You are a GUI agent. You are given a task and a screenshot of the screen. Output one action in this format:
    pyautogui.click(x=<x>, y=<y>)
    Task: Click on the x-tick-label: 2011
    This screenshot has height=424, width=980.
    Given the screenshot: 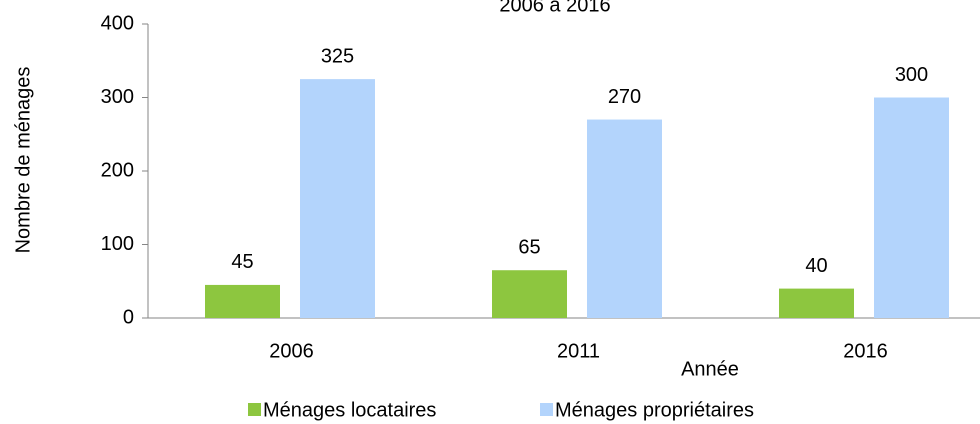 What is the action you would take?
    pyautogui.click(x=578, y=351)
    